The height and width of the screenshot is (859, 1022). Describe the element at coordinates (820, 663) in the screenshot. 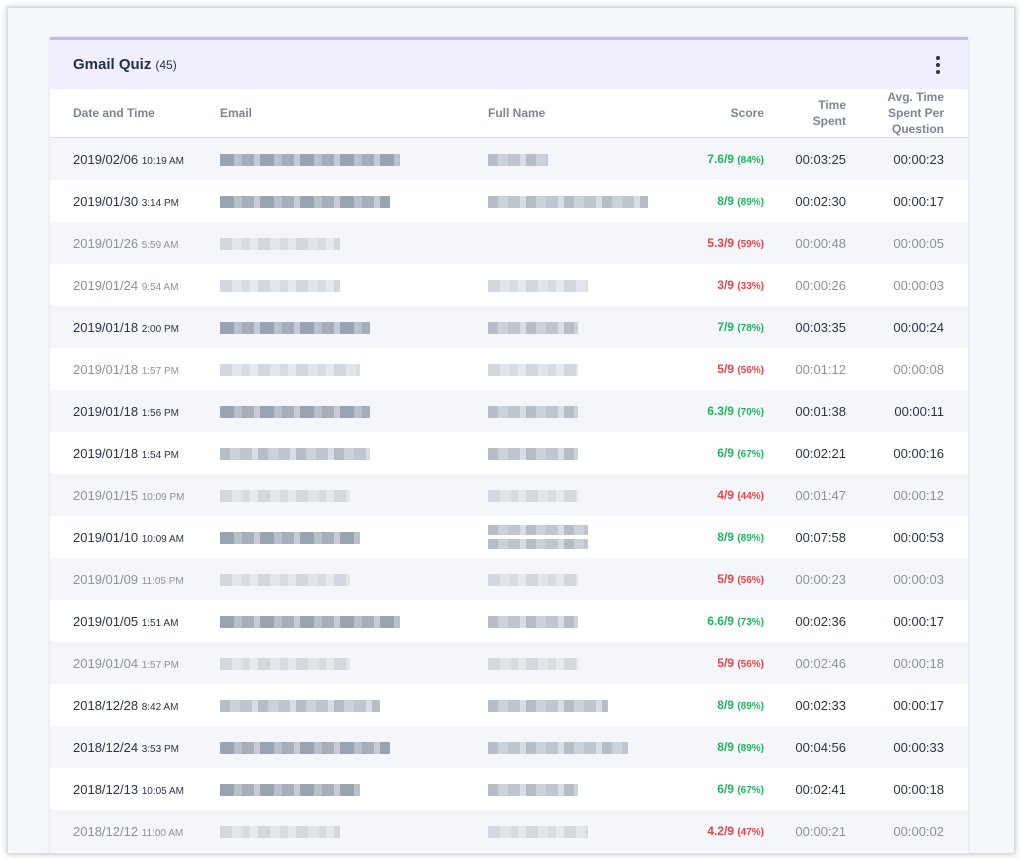

I see `time-spent-cell: 00:02:46` at that location.